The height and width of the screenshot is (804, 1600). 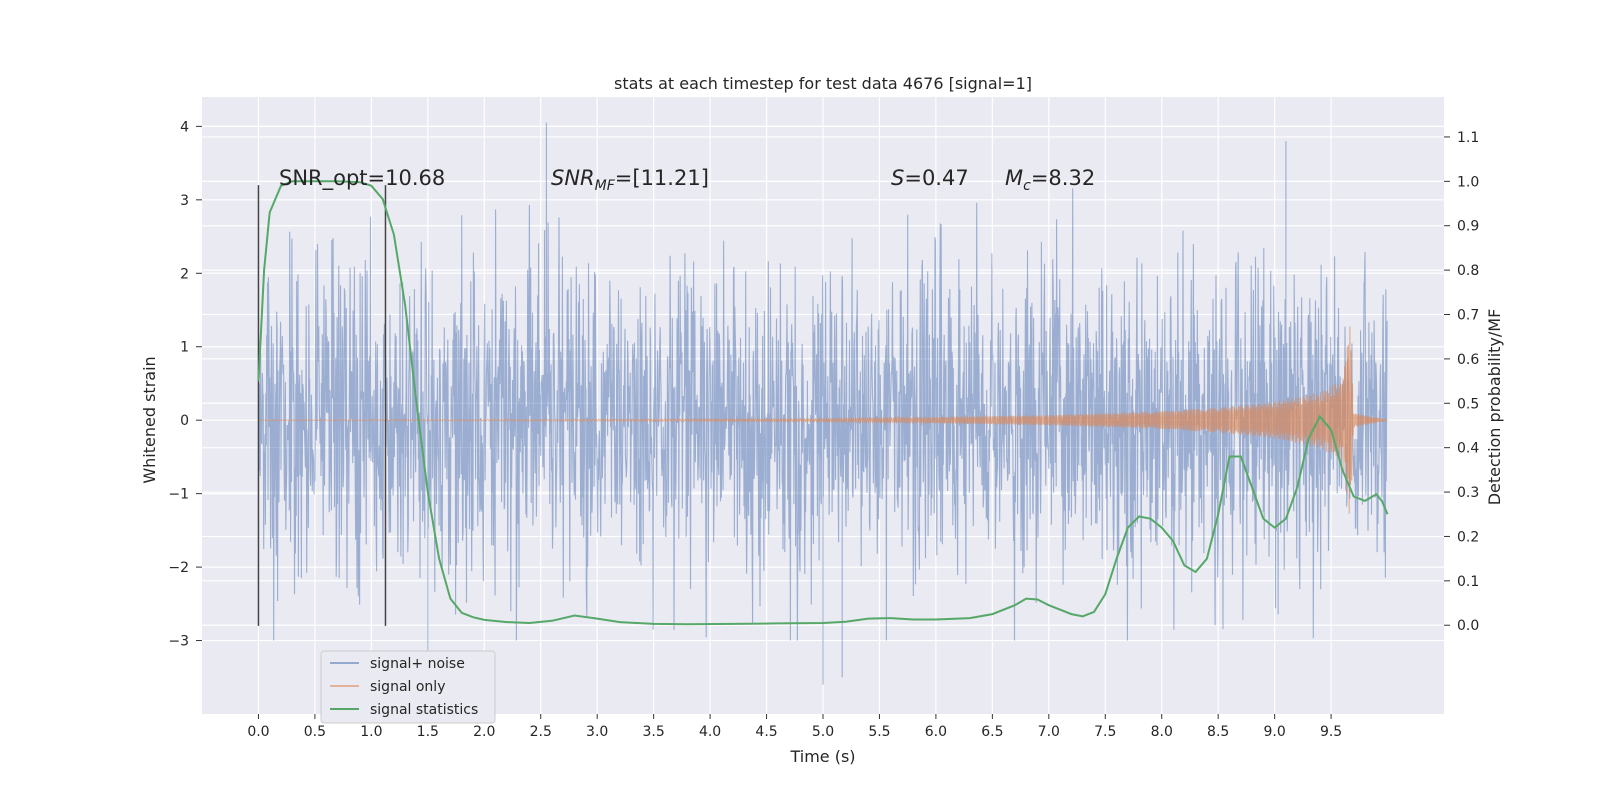 What do you see at coordinates (936, 178) in the screenshot?
I see `s-value: =0.47` at bounding box center [936, 178].